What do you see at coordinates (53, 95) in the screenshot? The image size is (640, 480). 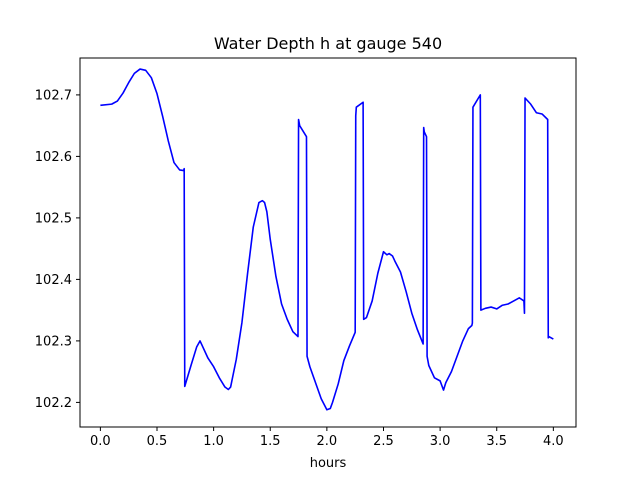 I see `y-tick-label: 102.7` at bounding box center [53, 95].